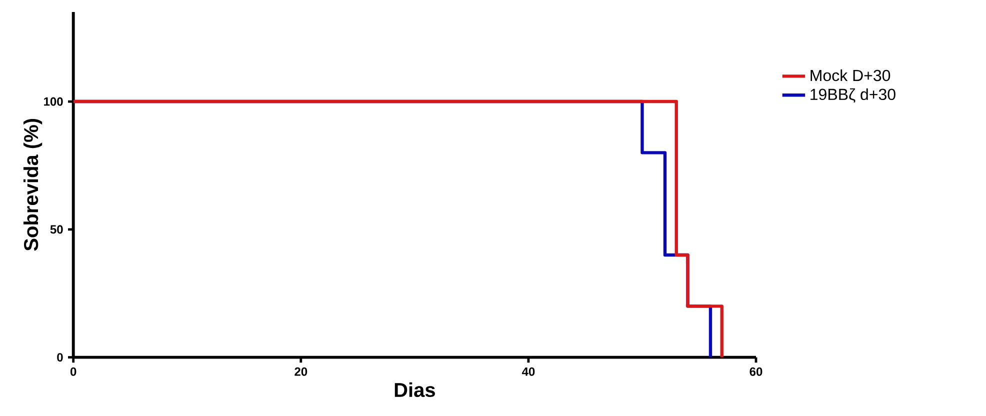  I want to click on x-tick-label: 0, so click(73, 371).